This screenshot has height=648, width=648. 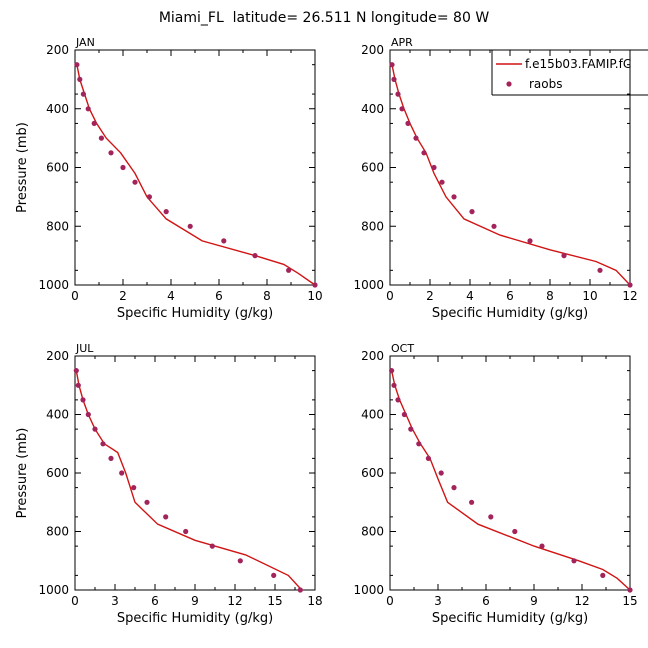 What do you see at coordinates (84, 348) in the screenshot?
I see `panel-label: JUL` at bounding box center [84, 348].